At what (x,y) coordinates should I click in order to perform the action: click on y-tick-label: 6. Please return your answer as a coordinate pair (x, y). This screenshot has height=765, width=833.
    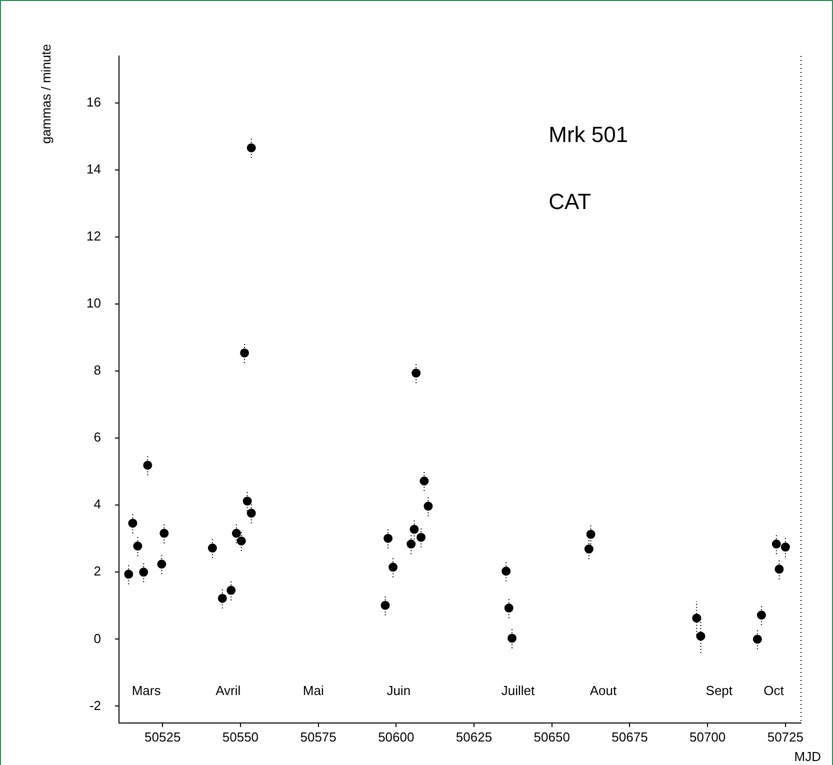
    Looking at the image, I should click on (97, 437).